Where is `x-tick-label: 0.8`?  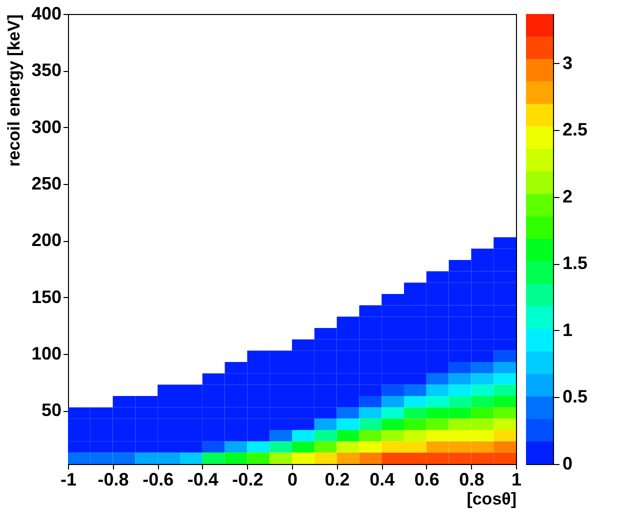
x-tick-label: 0.8 is located at coordinates (471, 480).